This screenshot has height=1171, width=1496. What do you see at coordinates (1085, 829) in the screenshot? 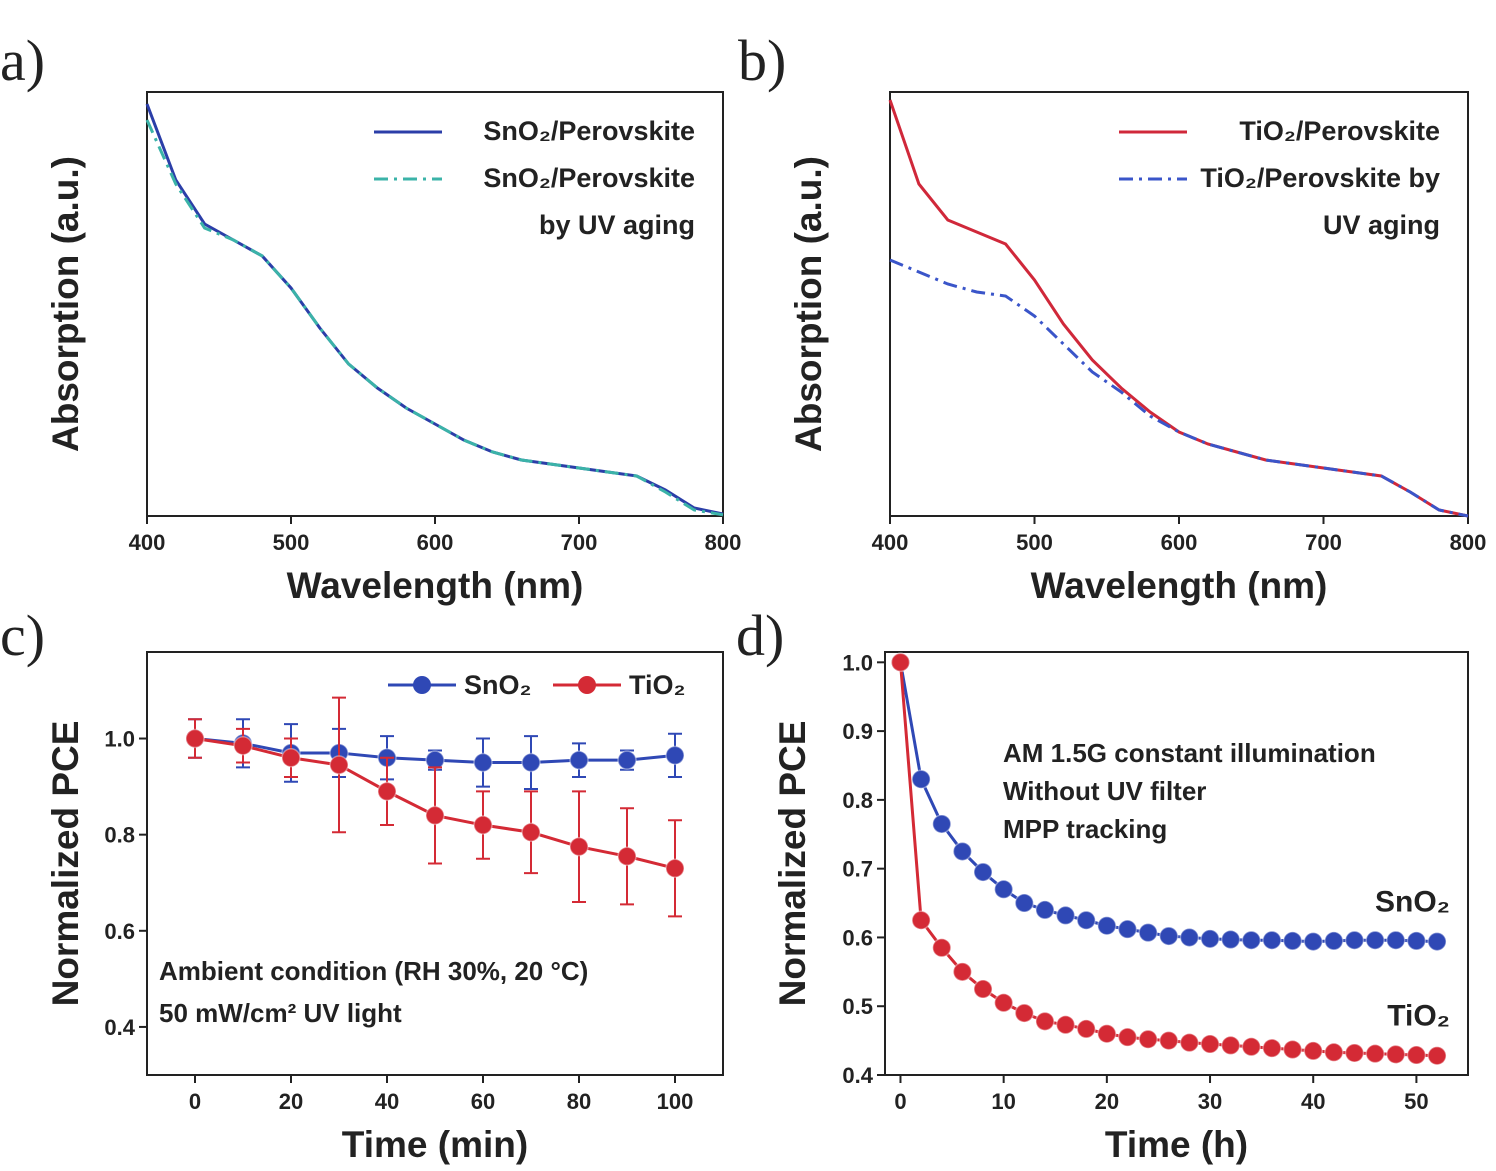
I see `annotation: MPP tracking` at bounding box center [1085, 829].